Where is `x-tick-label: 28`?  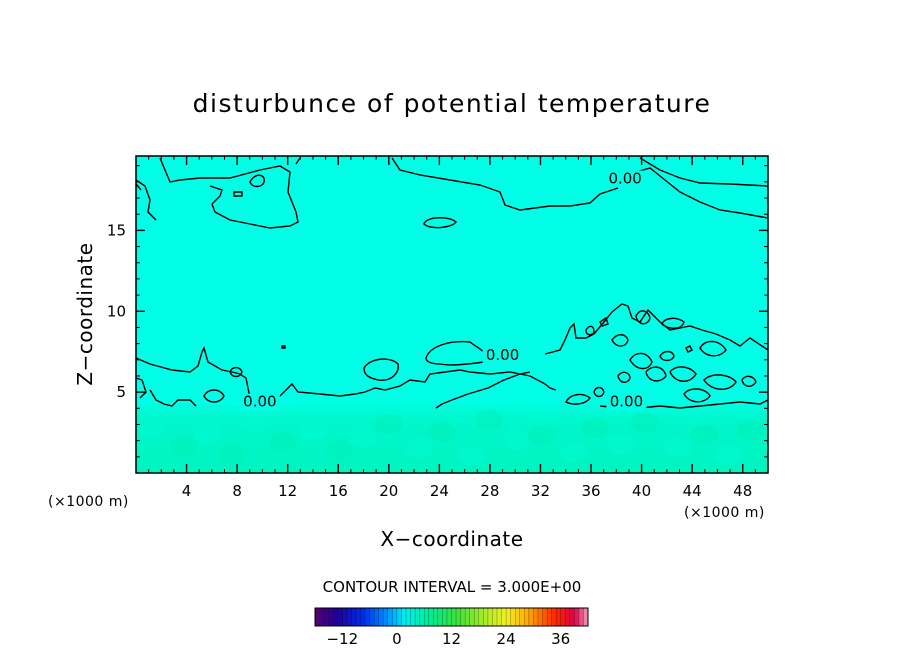 x-tick-label: 28 is located at coordinates (489, 491).